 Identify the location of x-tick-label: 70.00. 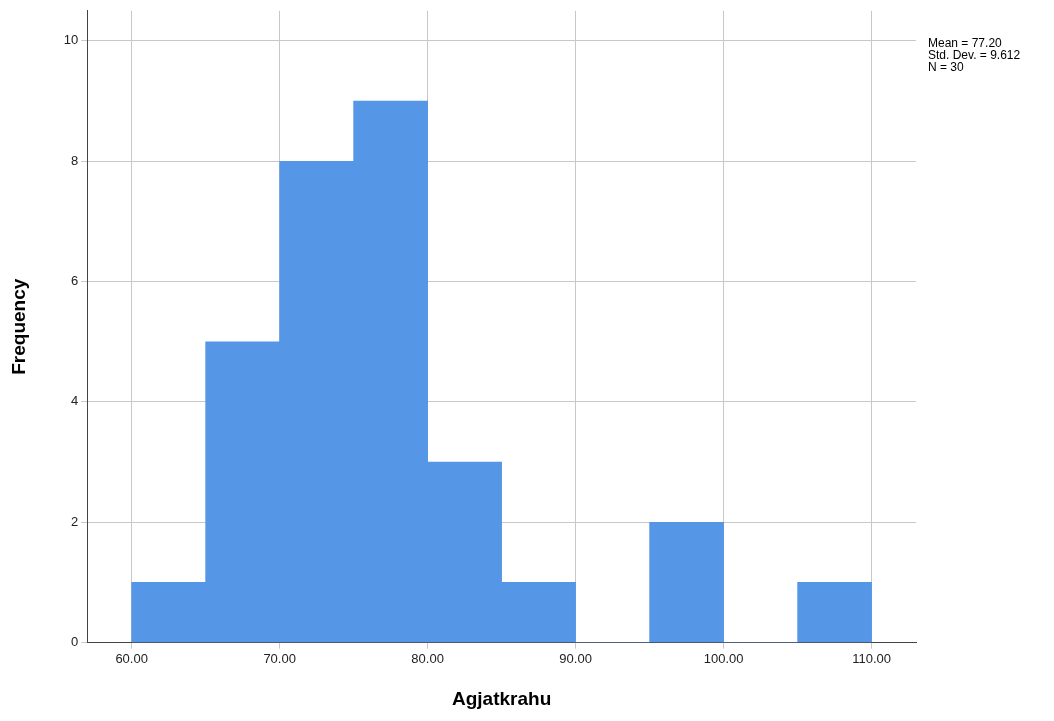
(279, 658).